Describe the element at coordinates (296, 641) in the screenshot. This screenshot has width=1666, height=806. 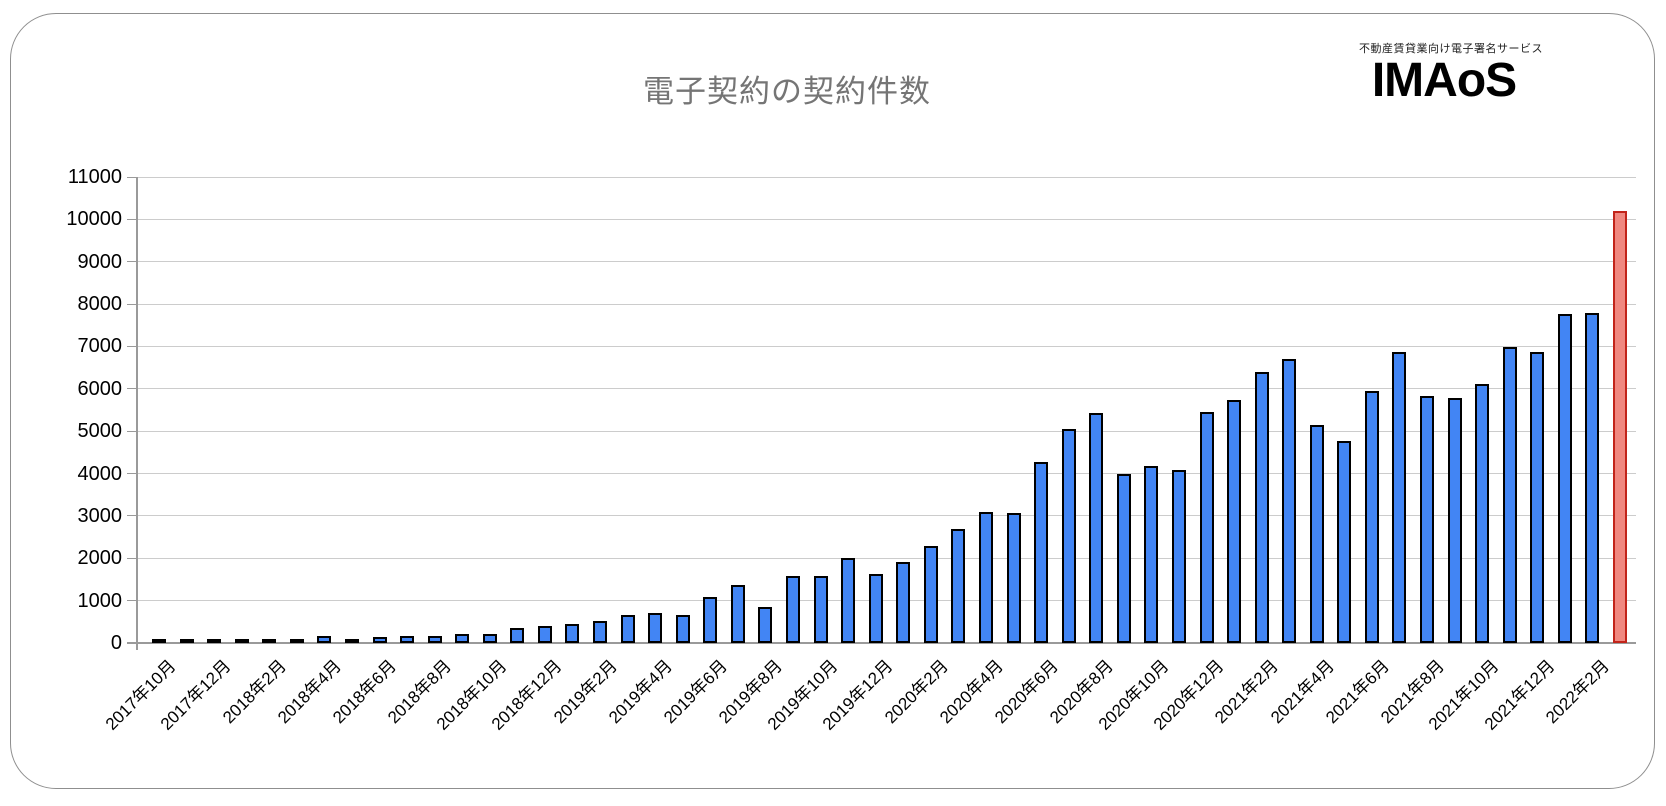
I see `bar-2018年3月` at that location.